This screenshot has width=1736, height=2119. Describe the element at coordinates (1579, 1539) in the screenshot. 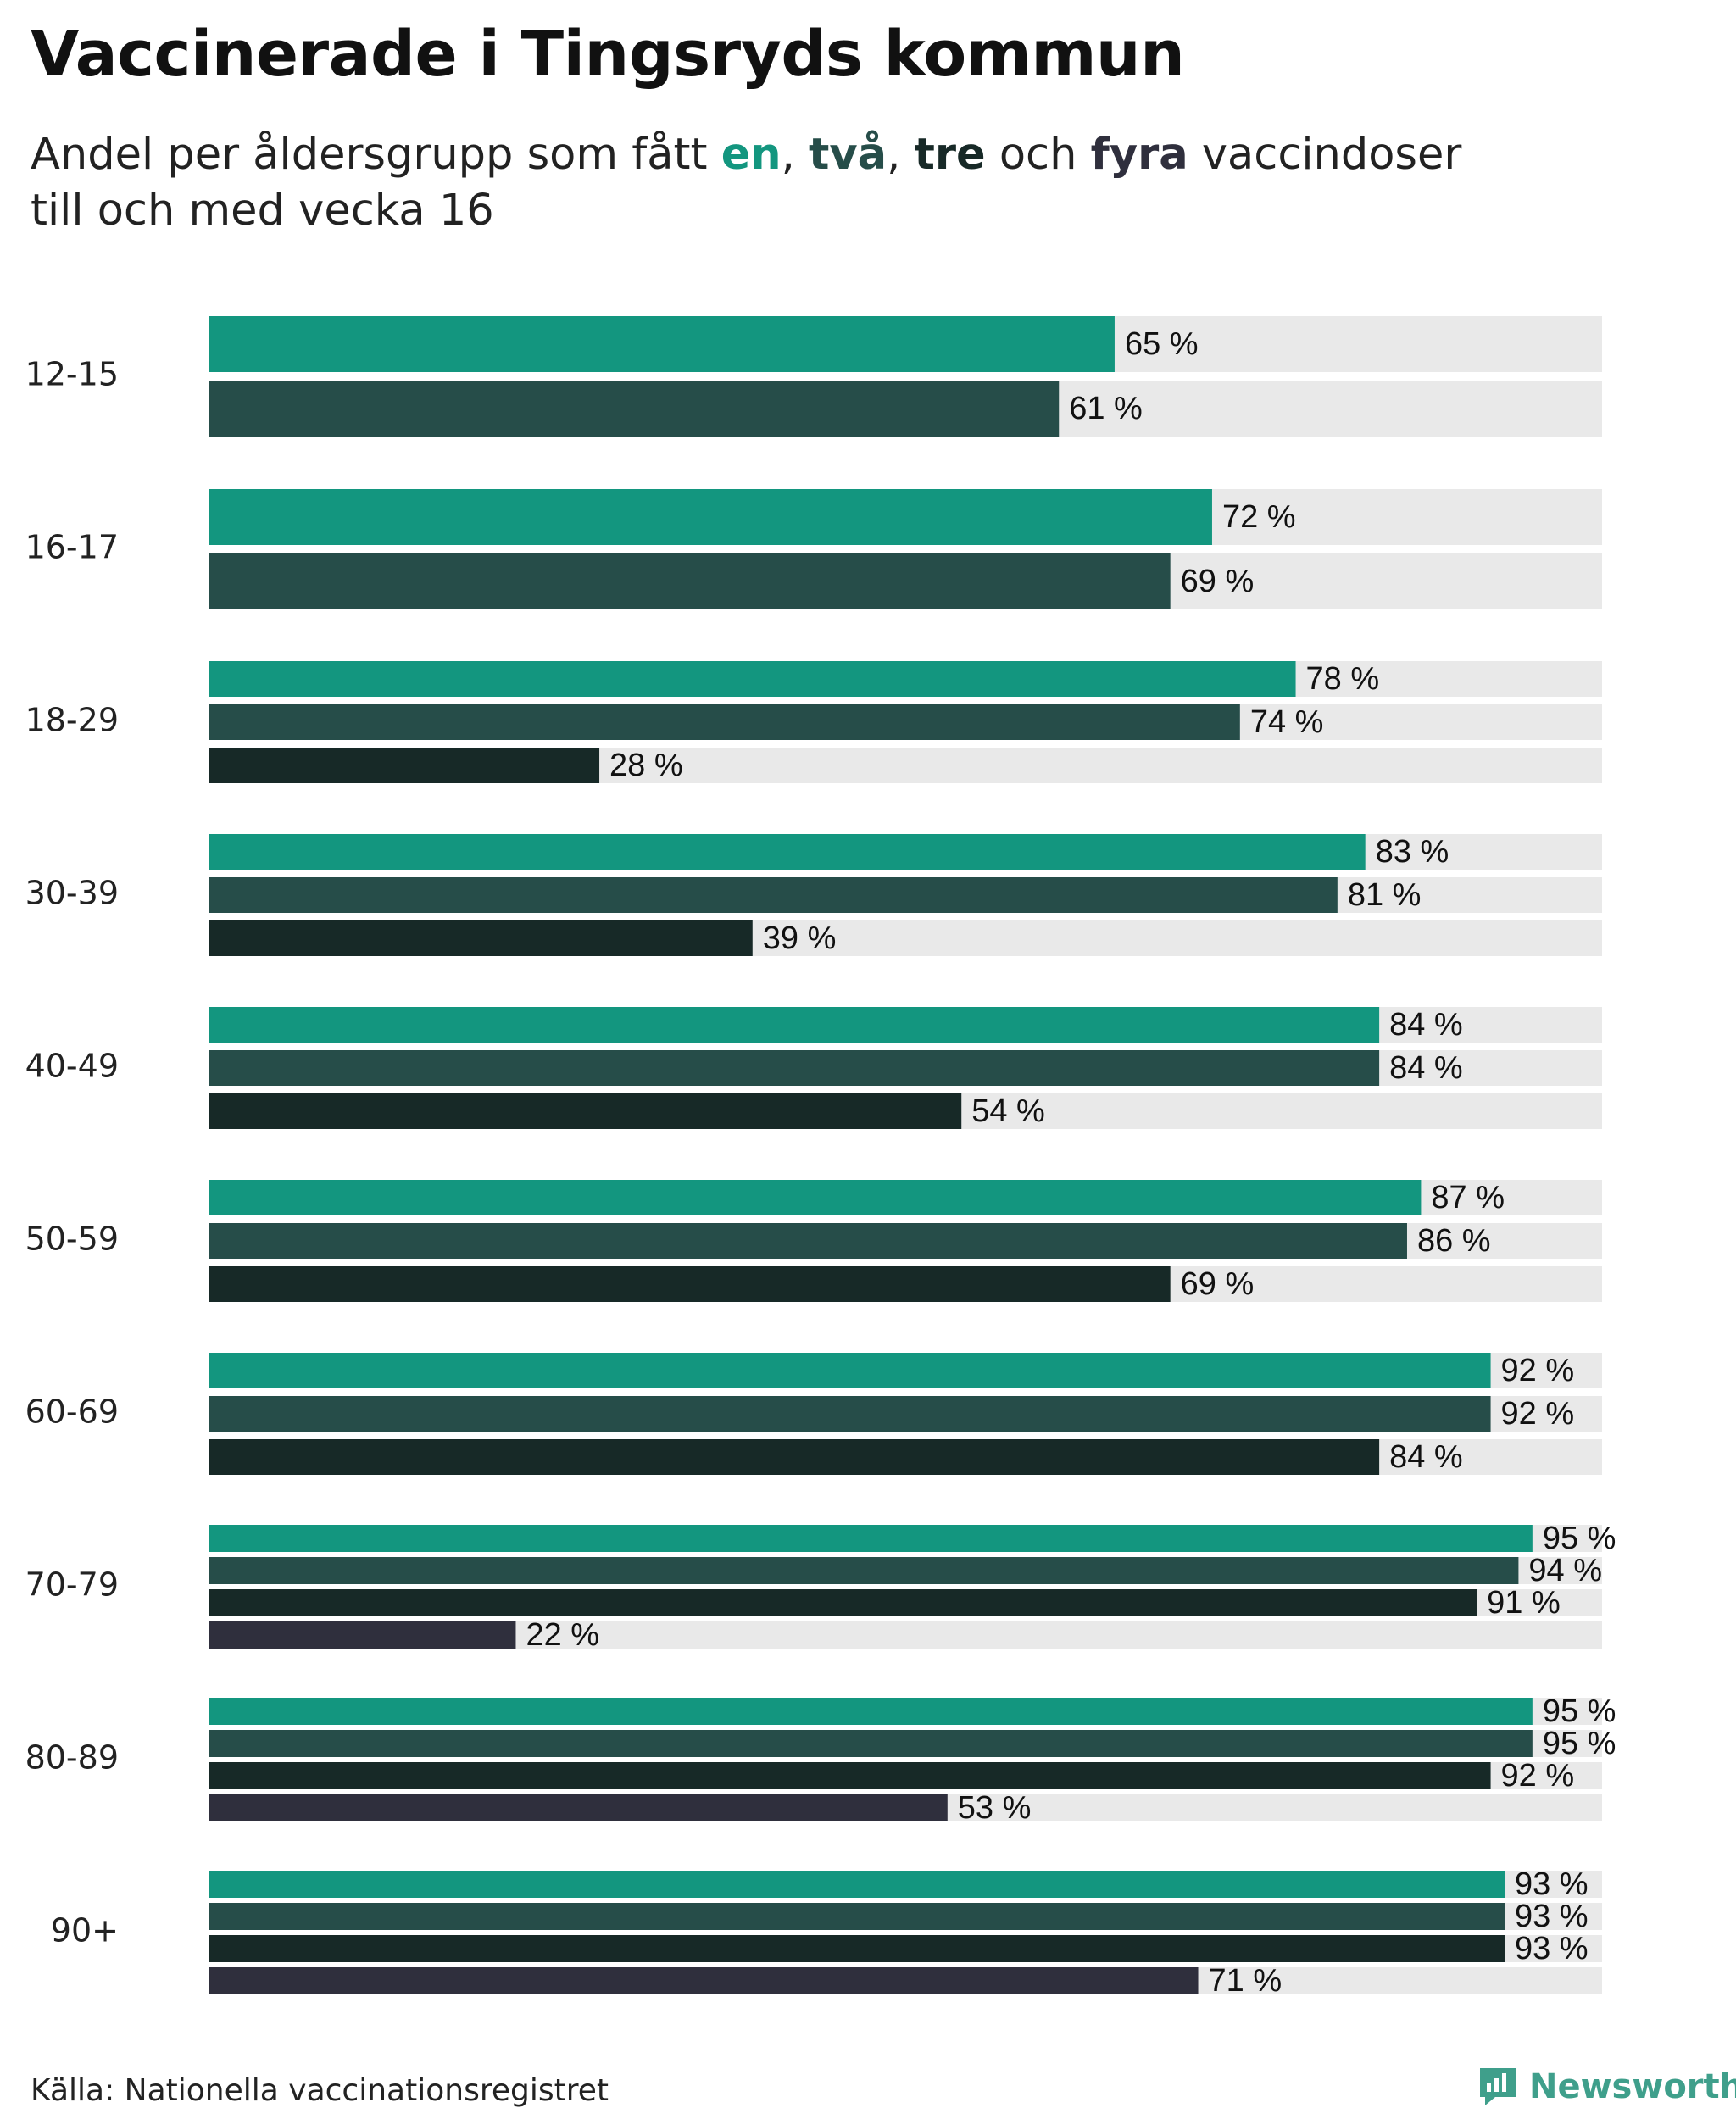

I see `data-label-en-70-79: 95 %` at that location.